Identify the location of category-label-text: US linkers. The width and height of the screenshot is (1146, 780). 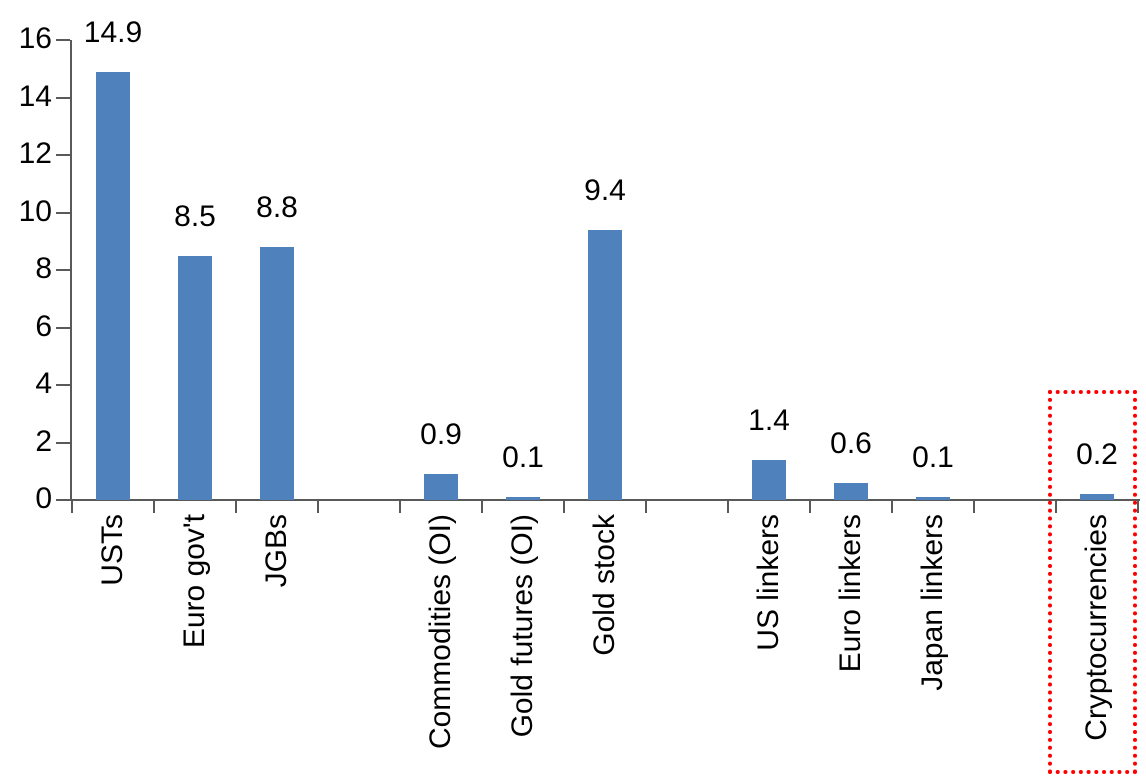
(768, 582).